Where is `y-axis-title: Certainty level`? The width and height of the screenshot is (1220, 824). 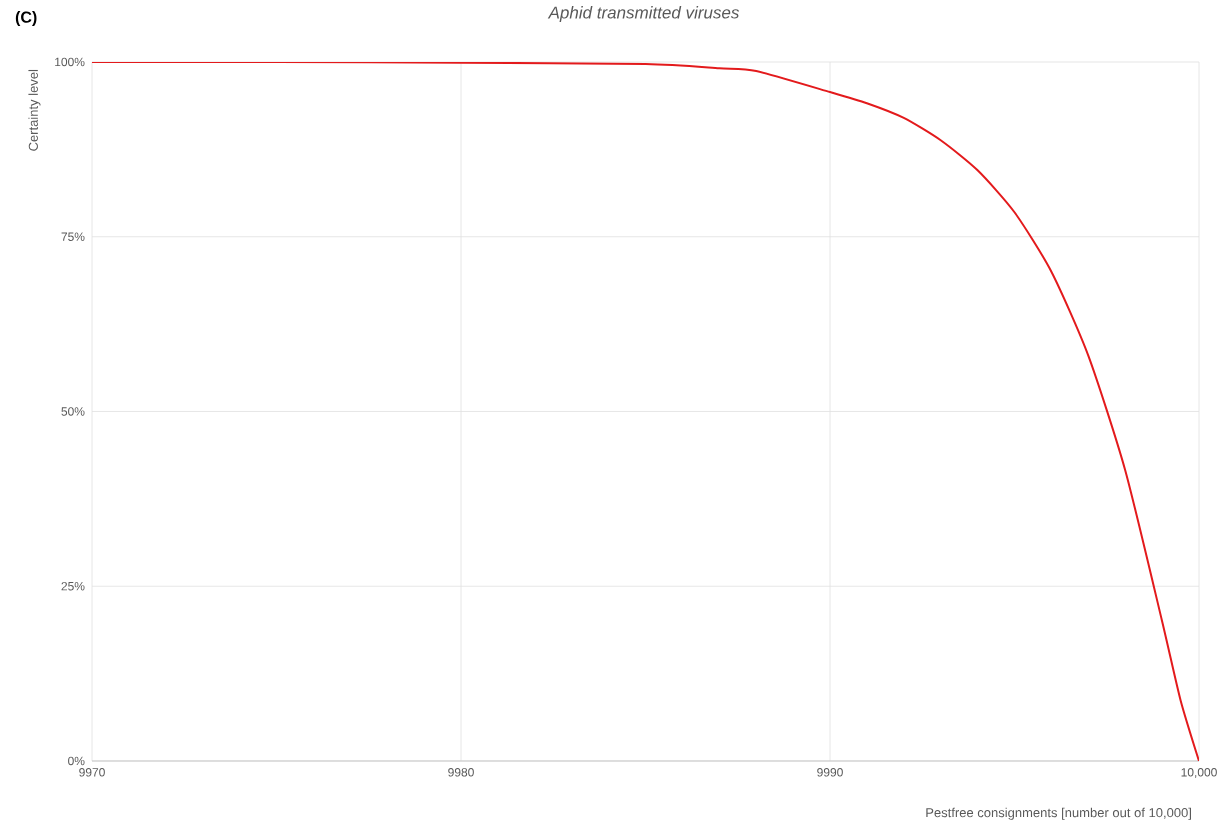
y-axis-title: Certainty level is located at coordinates (34, 110).